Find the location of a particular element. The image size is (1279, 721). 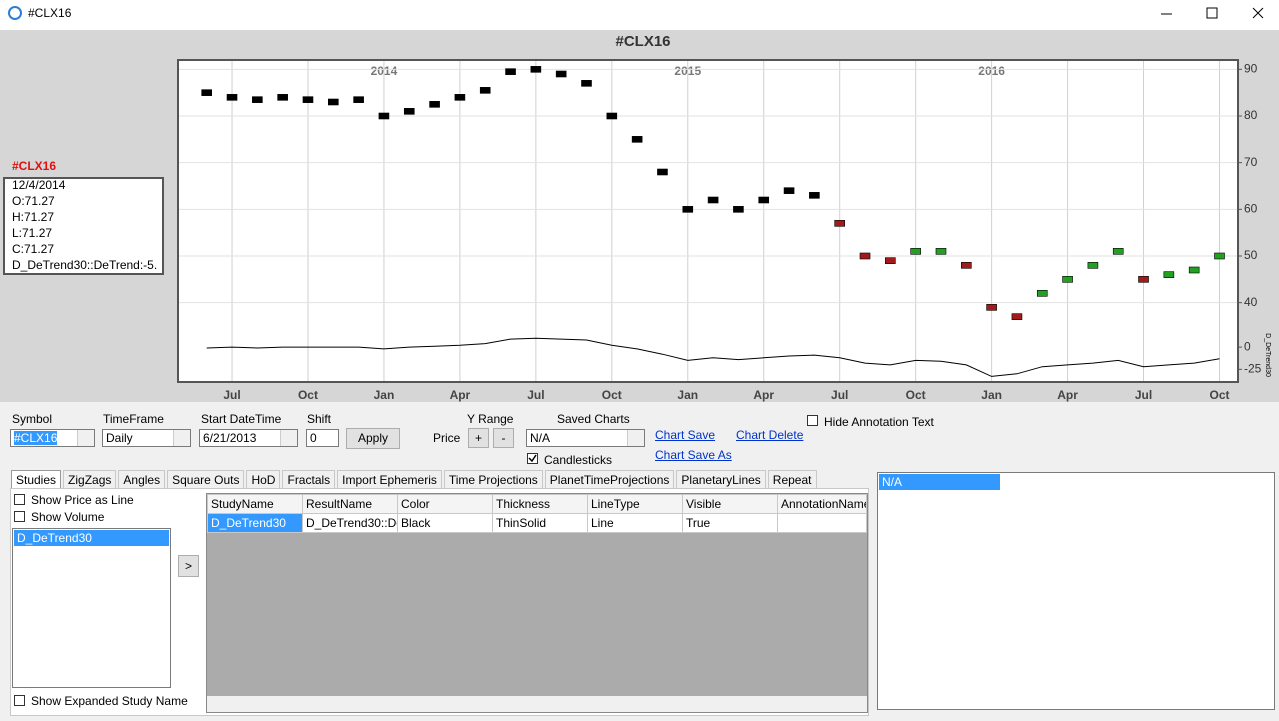

show-price-line-checkbox is located at coordinates (19, 499).